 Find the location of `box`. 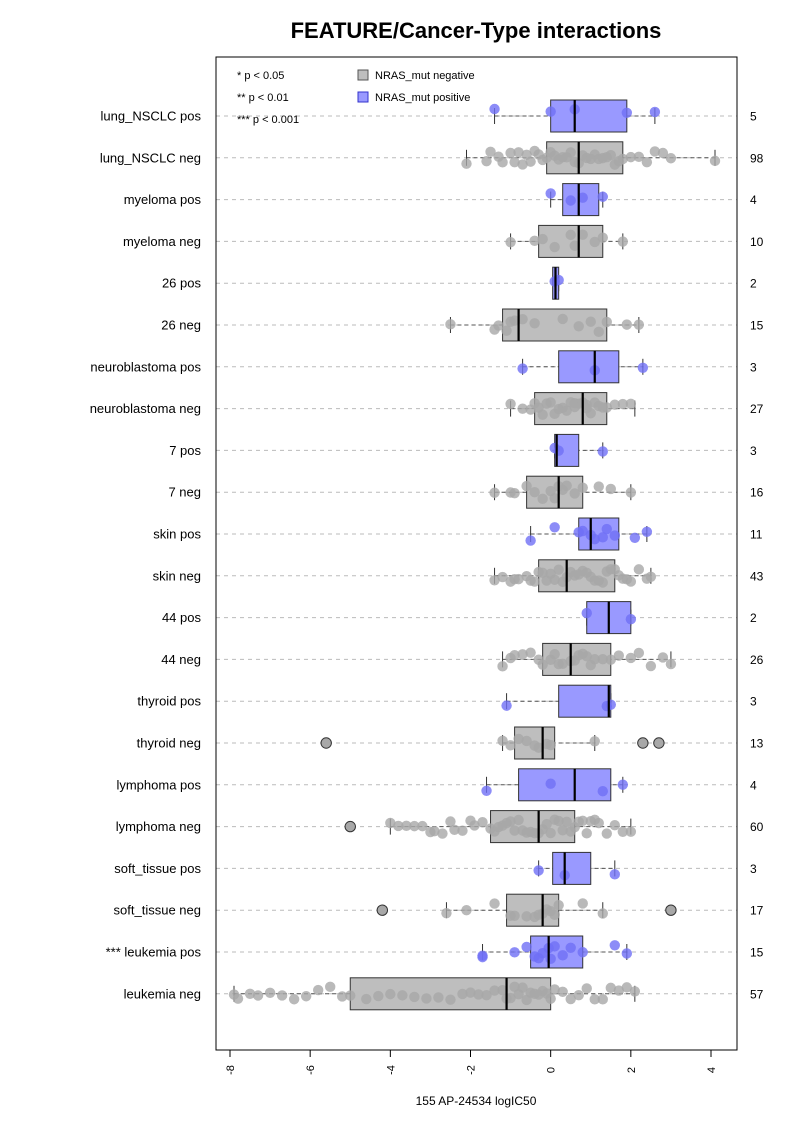

box is located at coordinates (585, 701).